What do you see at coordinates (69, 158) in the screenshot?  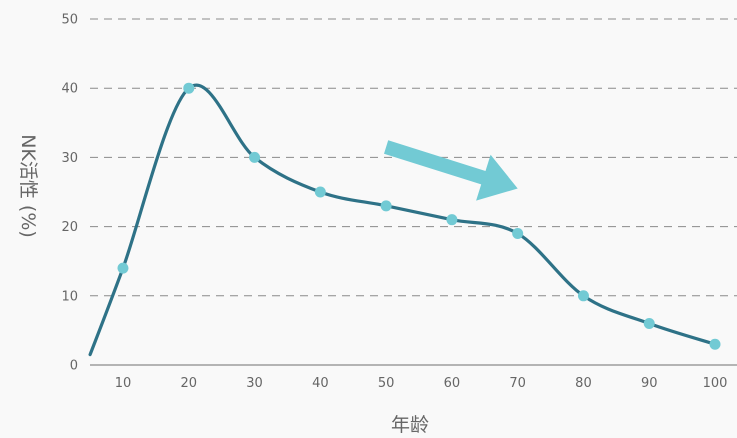 I see `y-tick-label: 30` at bounding box center [69, 158].